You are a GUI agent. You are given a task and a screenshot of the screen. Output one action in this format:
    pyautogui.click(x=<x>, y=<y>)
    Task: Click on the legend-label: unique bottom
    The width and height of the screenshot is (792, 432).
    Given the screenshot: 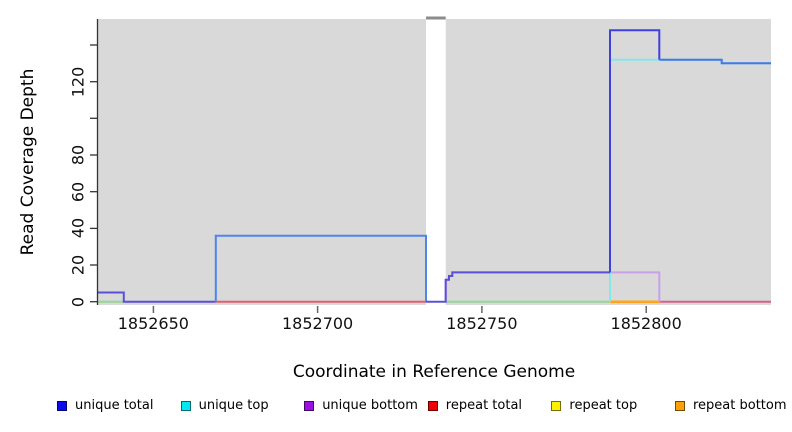 What is the action you would take?
    pyautogui.click(x=370, y=405)
    